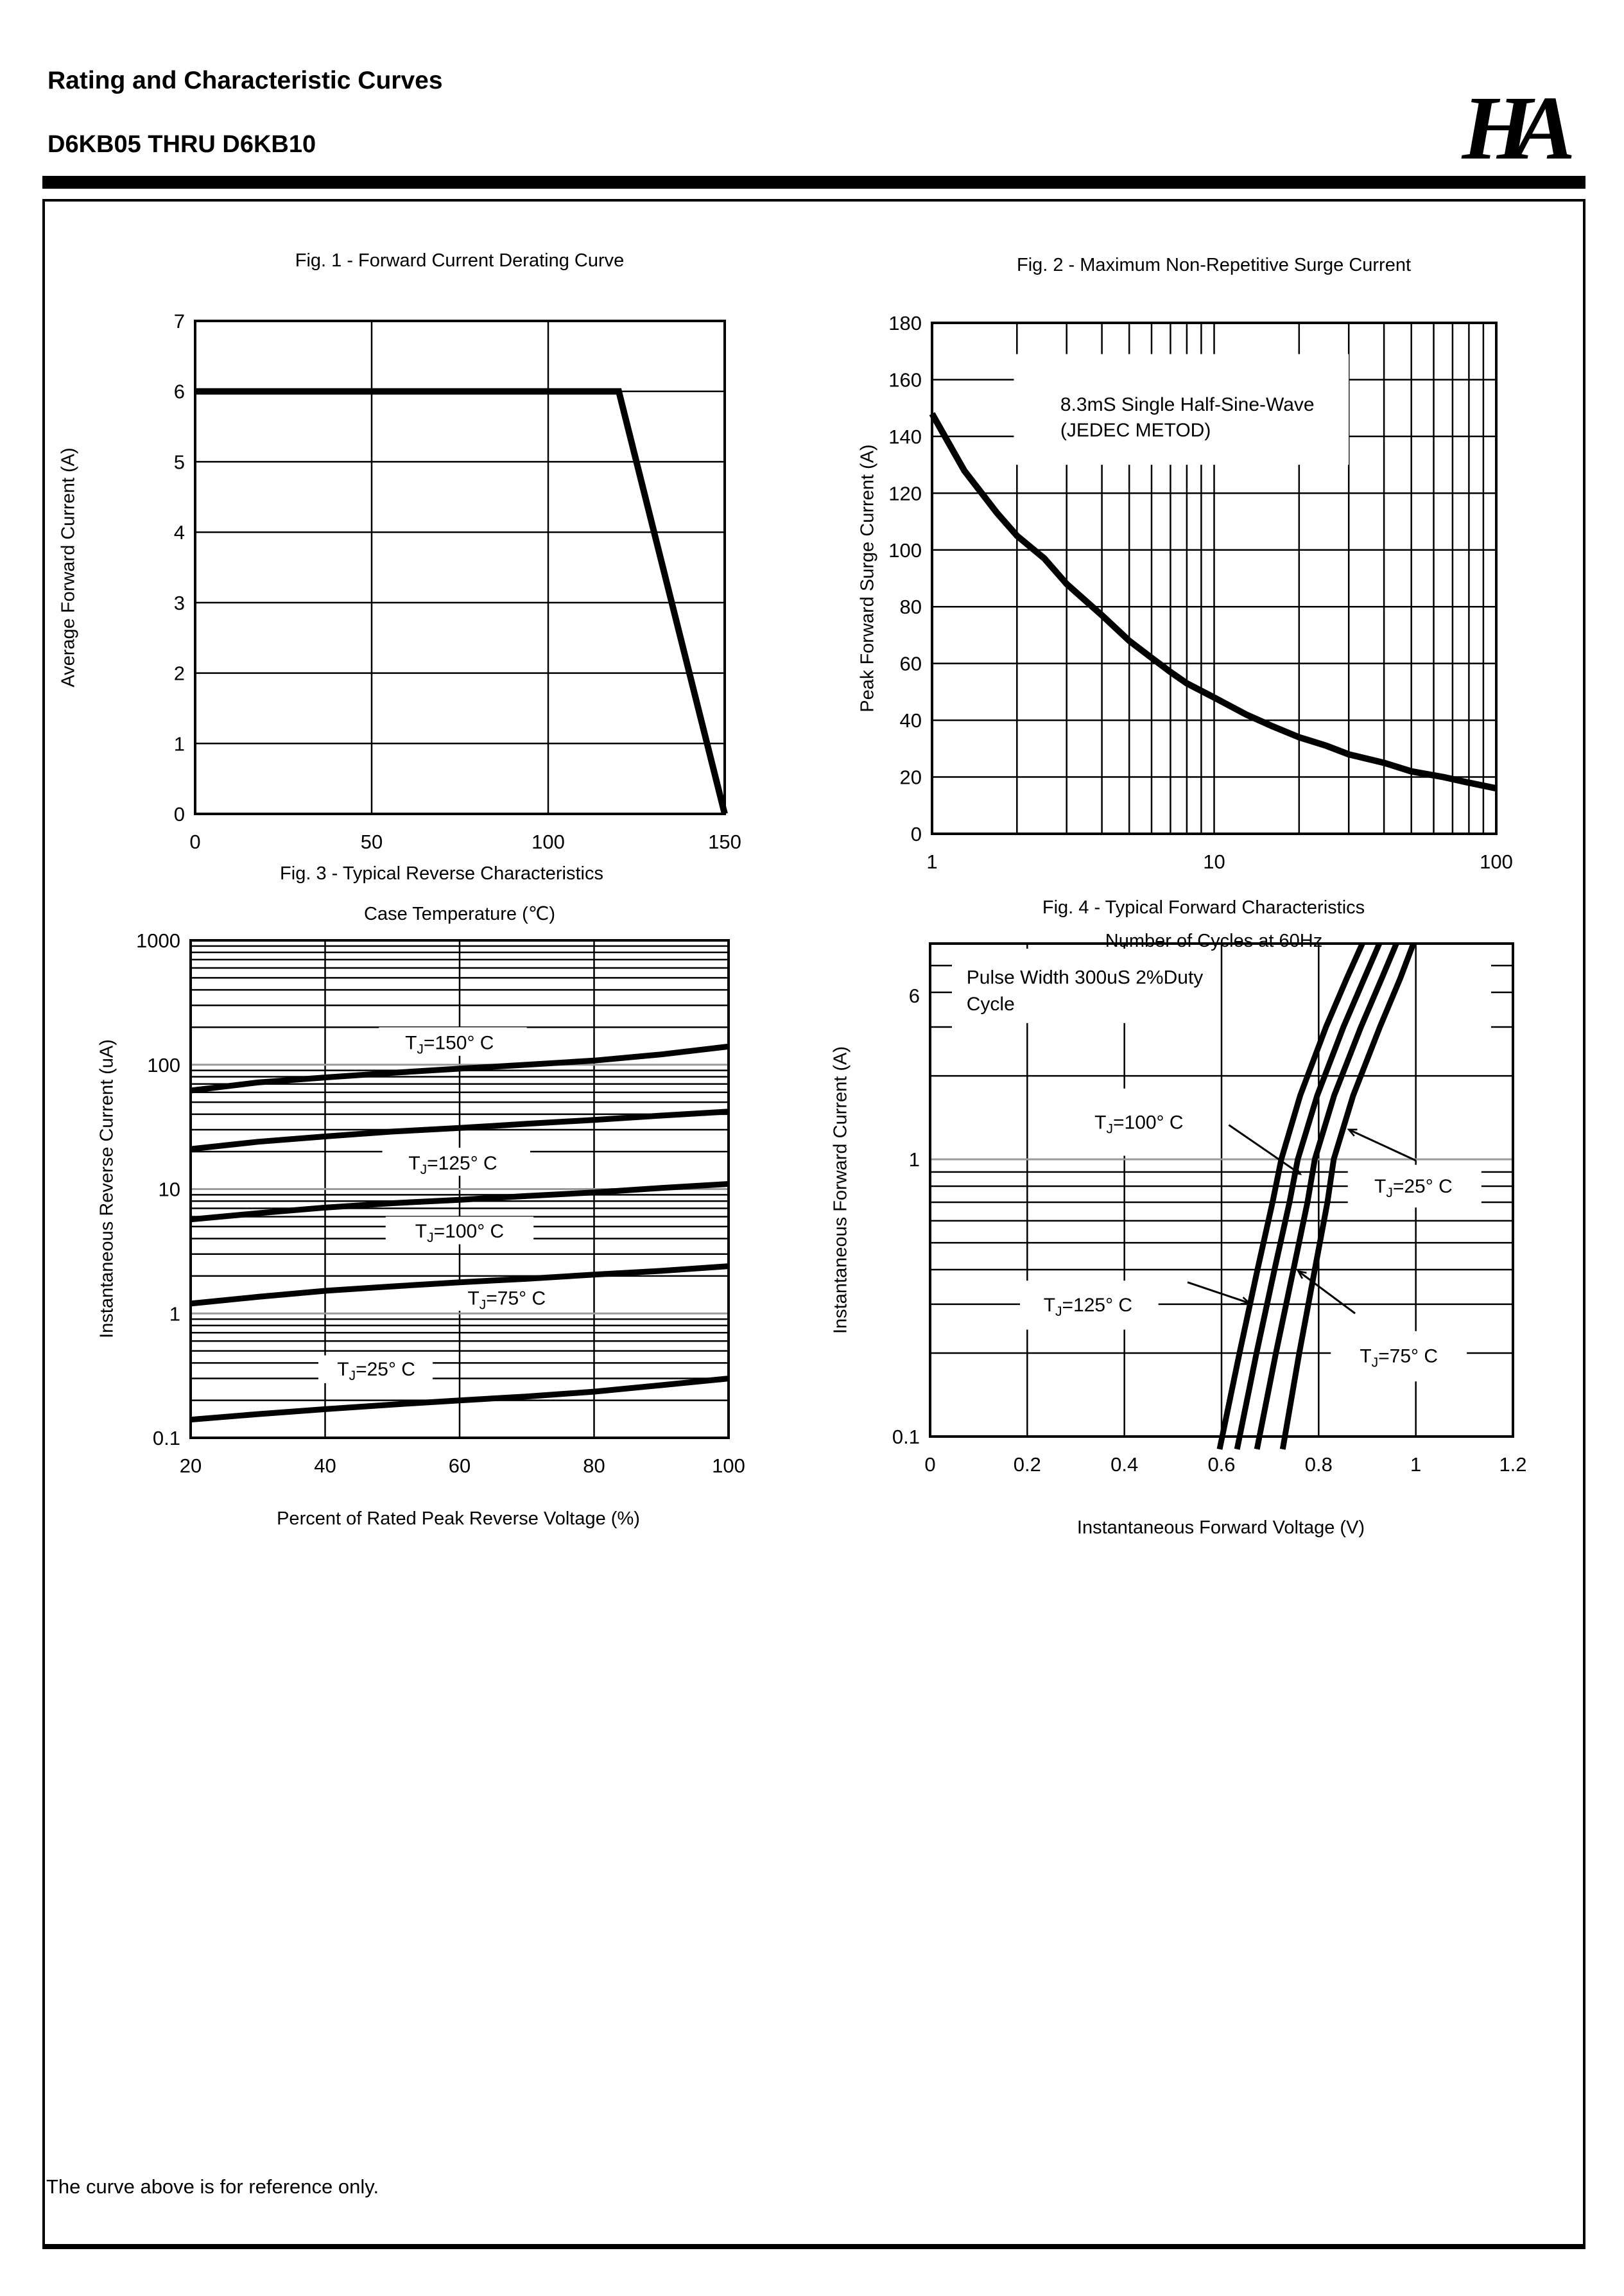  Describe the element at coordinates (840, 1190) in the screenshot. I see `y-axis-title-fig4: Instantaneous Forward Current (A)` at that location.